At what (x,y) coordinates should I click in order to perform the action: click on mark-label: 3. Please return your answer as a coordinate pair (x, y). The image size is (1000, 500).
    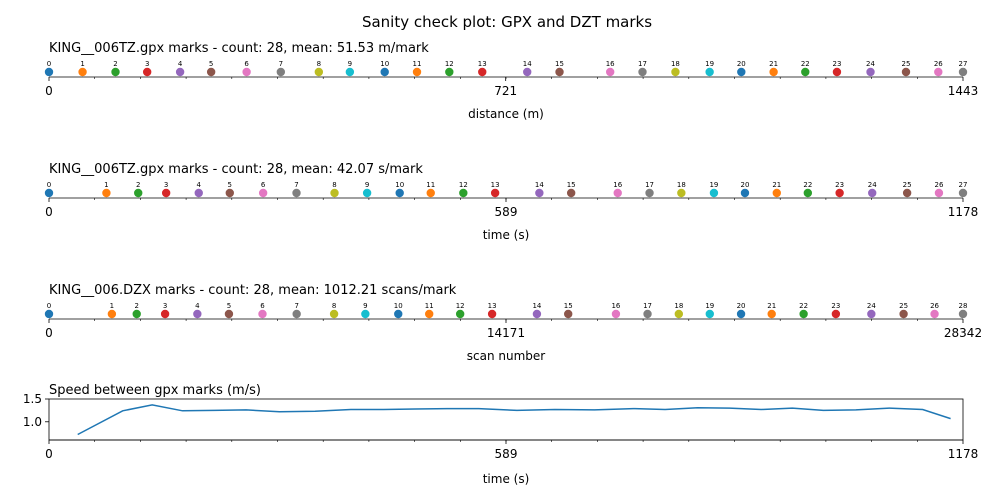
    Looking at the image, I should click on (165, 306).